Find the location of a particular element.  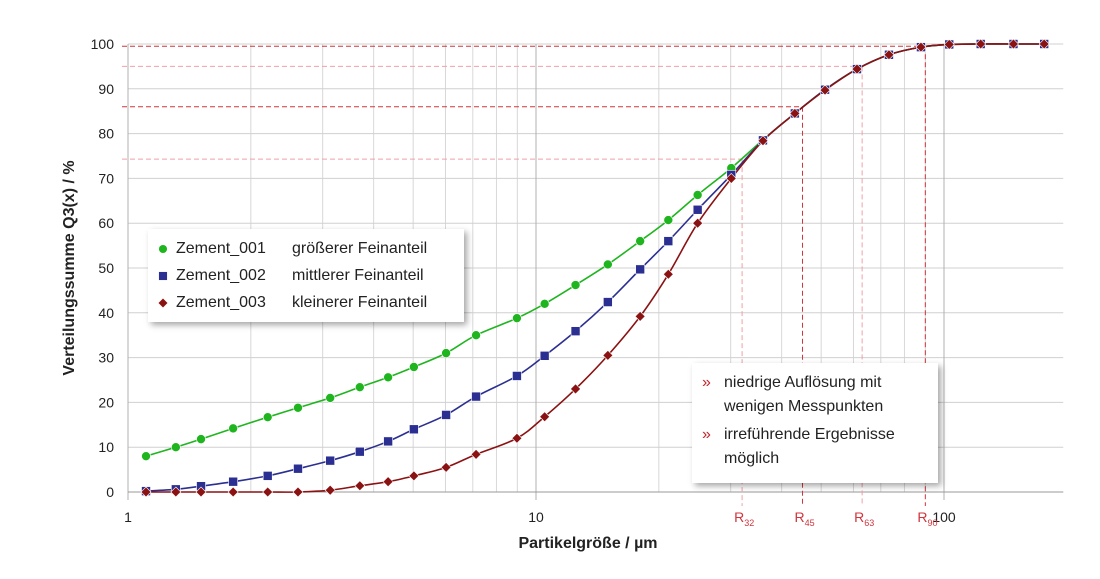

marker-sub: 45 is located at coordinates (810, 523).